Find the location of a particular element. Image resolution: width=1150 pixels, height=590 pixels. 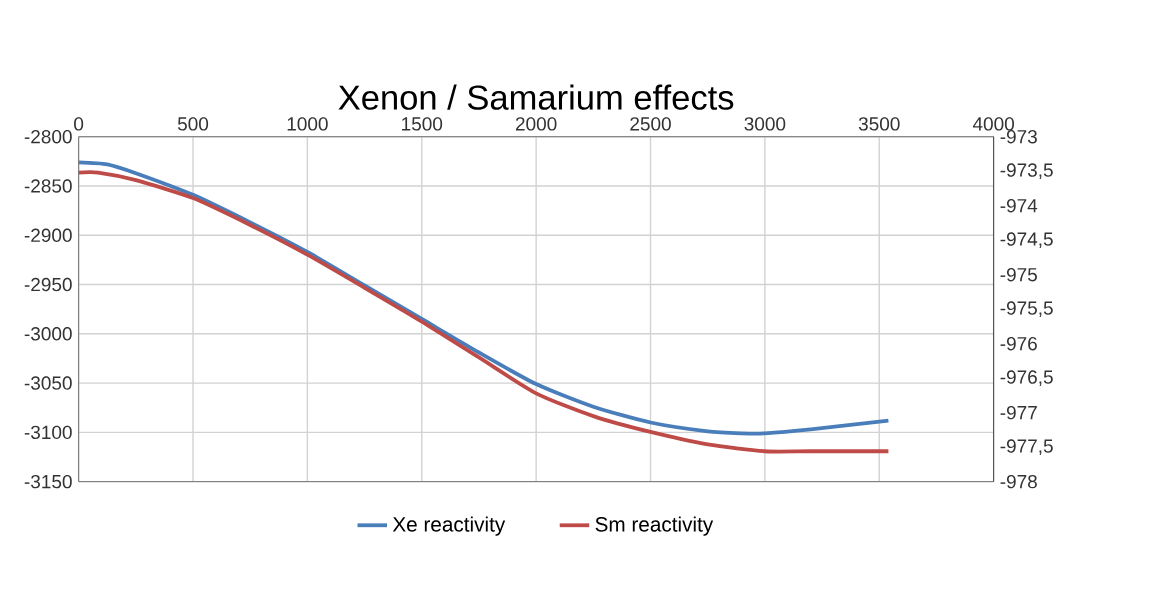

chart-title: Xenon / Samarium effects is located at coordinates (536, 97).